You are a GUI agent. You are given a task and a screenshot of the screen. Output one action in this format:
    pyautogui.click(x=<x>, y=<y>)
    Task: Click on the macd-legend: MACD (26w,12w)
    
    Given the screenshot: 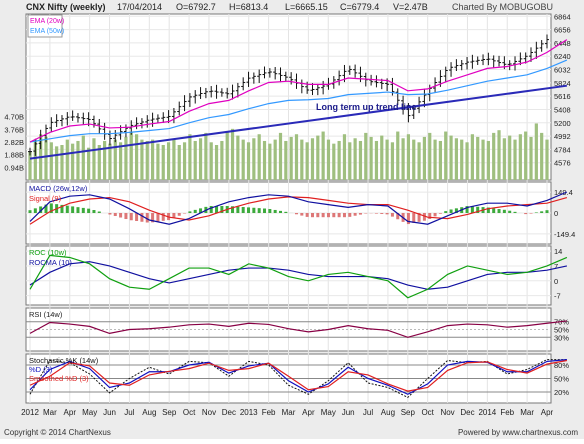 What is the action you would take?
    pyautogui.click(x=58, y=188)
    